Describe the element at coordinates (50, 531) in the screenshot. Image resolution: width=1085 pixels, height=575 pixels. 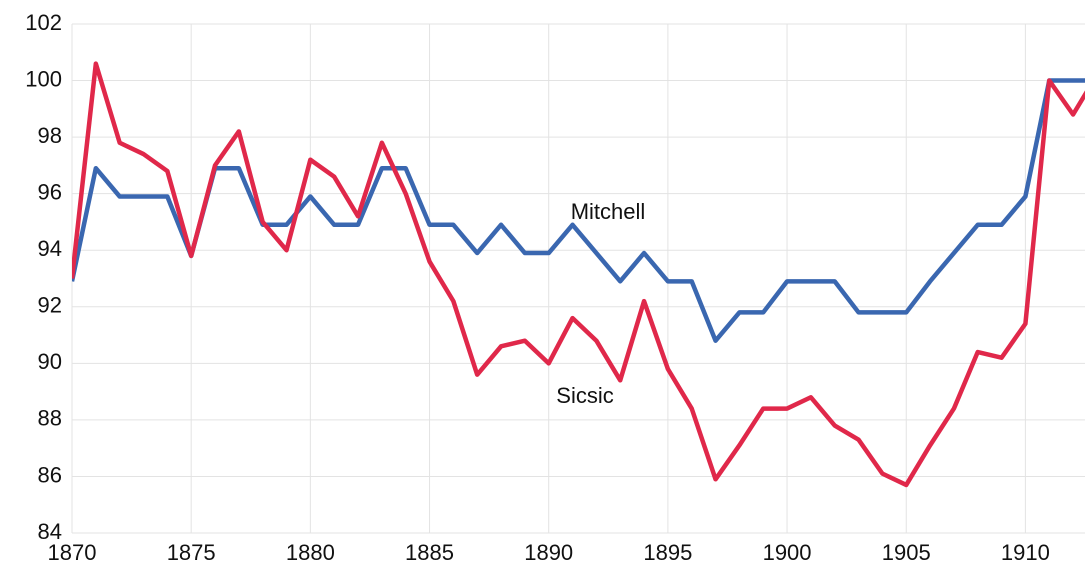
I see `y-tick-label: 84` at that location.